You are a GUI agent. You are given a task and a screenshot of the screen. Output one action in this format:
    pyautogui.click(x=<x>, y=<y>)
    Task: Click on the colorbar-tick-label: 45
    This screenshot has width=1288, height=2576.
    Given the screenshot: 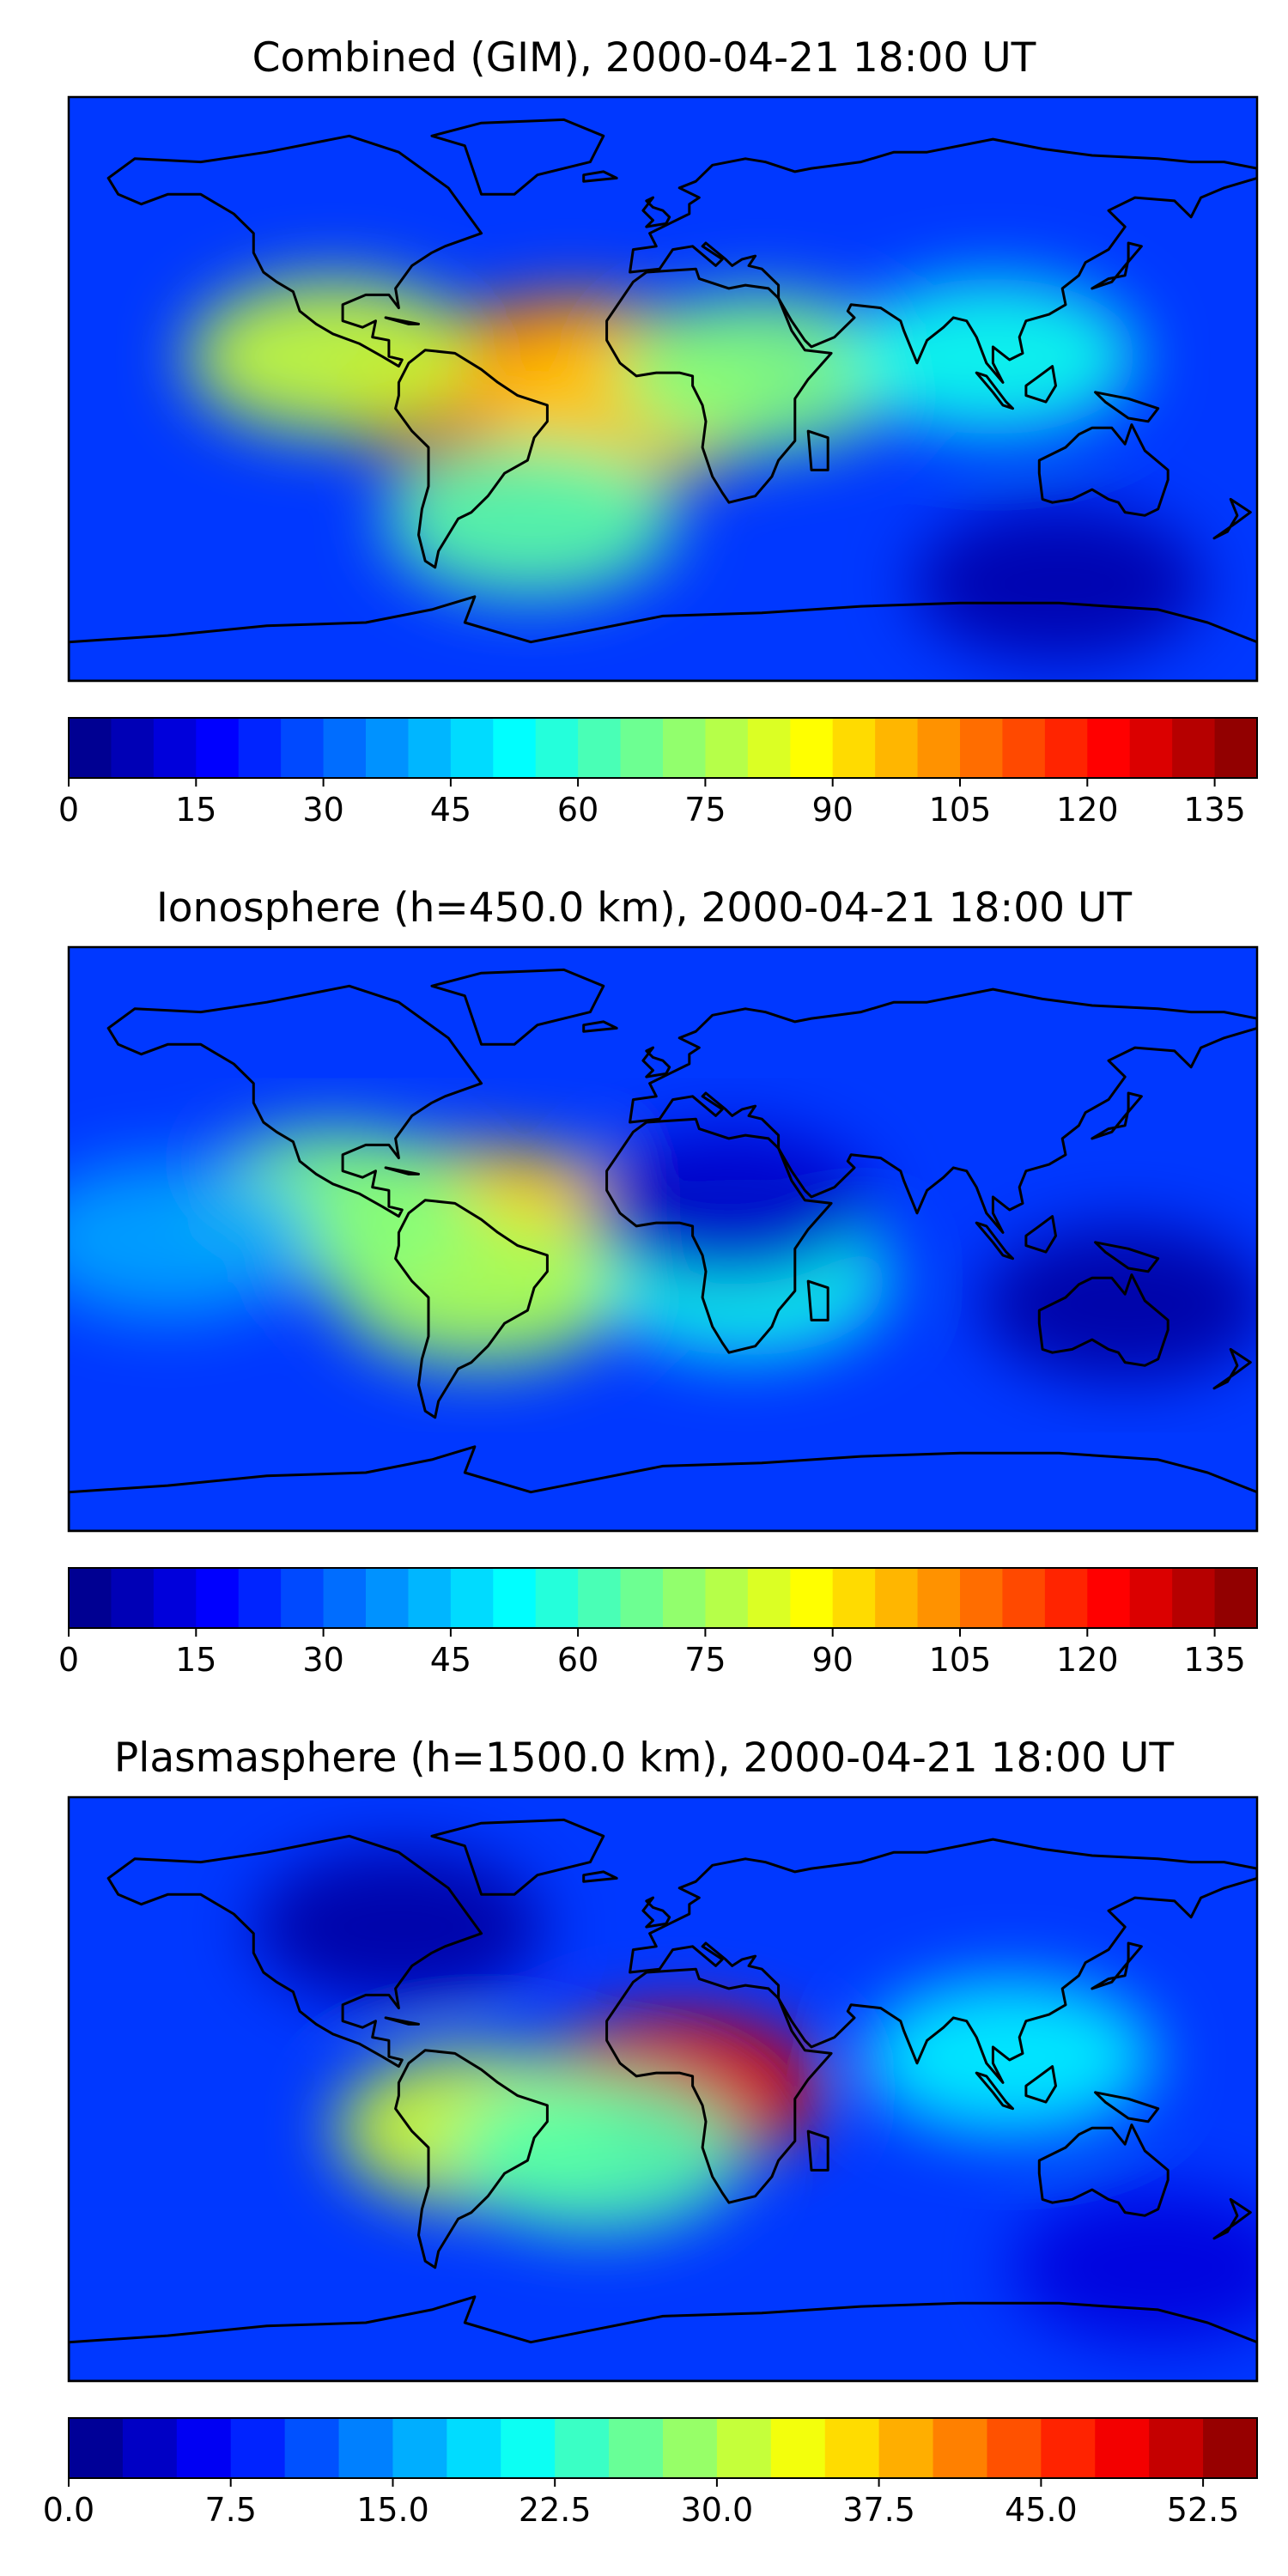 What is the action you would take?
    pyautogui.click(x=450, y=1660)
    